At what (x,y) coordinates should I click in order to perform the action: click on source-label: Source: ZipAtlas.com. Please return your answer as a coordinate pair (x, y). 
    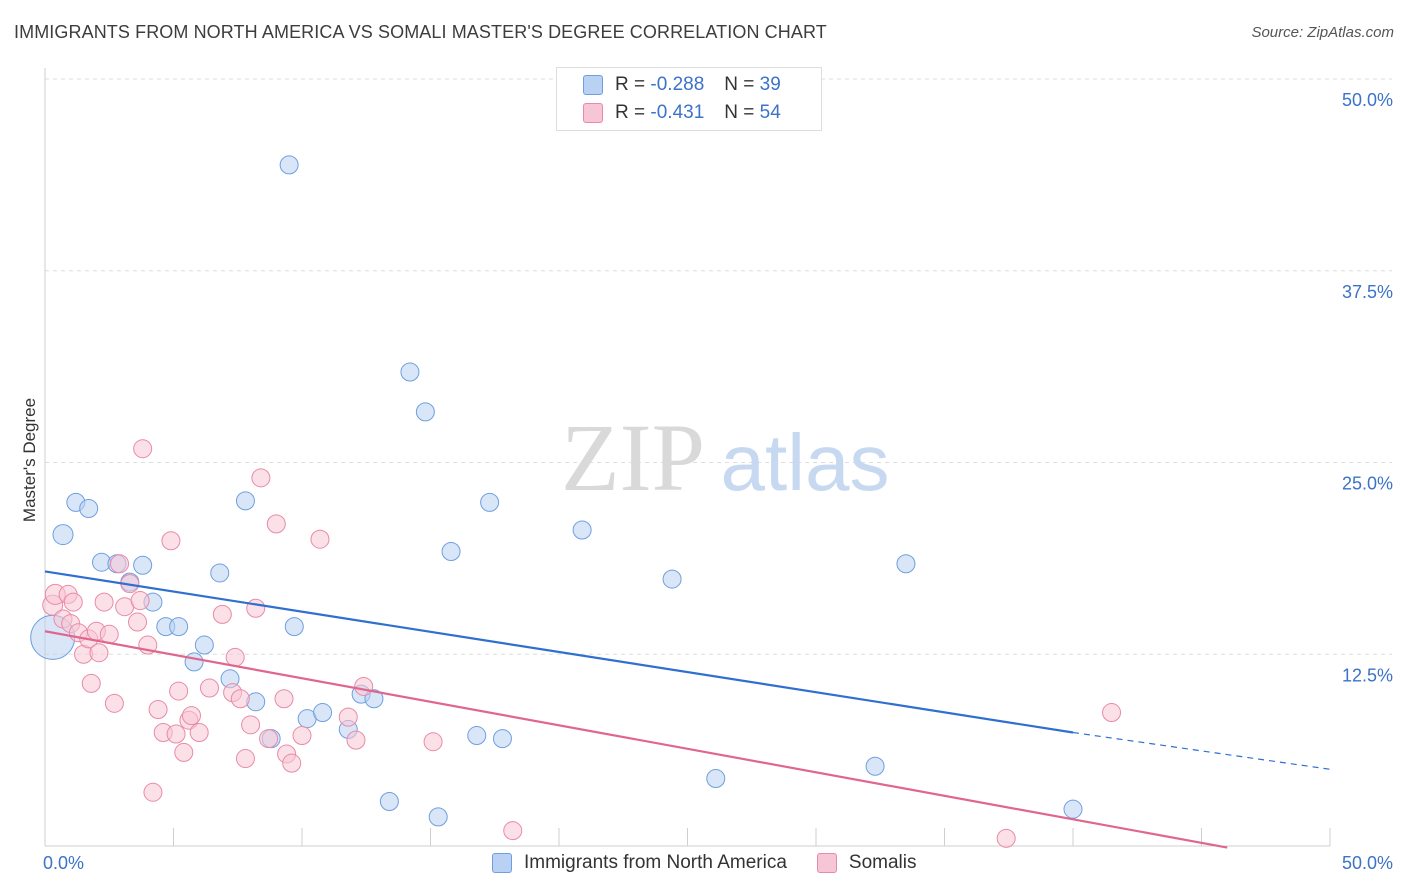
    Looking at the image, I should click on (1322, 32).